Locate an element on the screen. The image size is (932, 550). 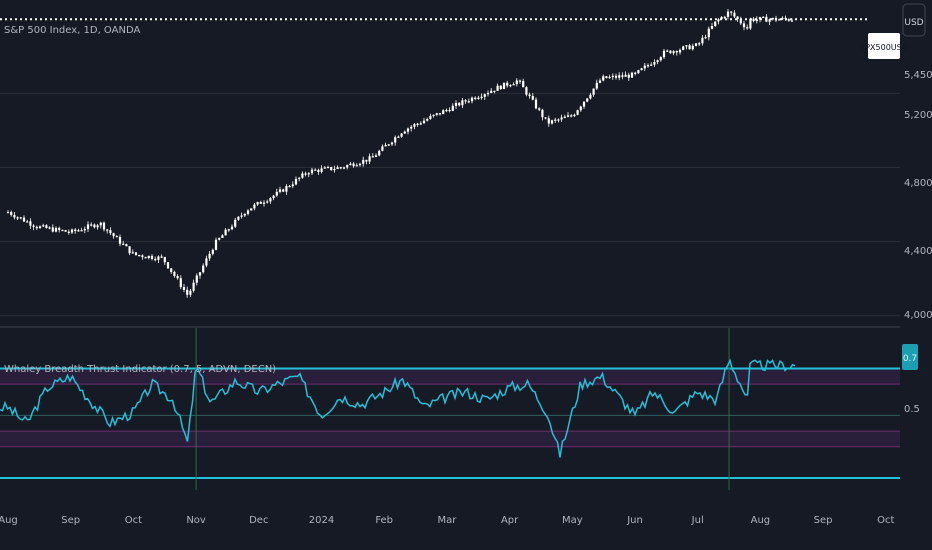
currency-button: USD is located at coordinates (914, 20).